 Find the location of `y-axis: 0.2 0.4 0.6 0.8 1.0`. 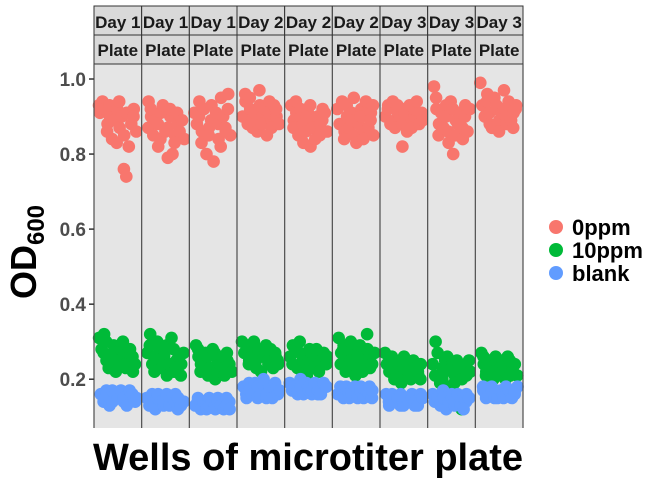

y-axis: 0.2 0.4 0.6 0.8 1.0 is located at coordinates (77, 230).